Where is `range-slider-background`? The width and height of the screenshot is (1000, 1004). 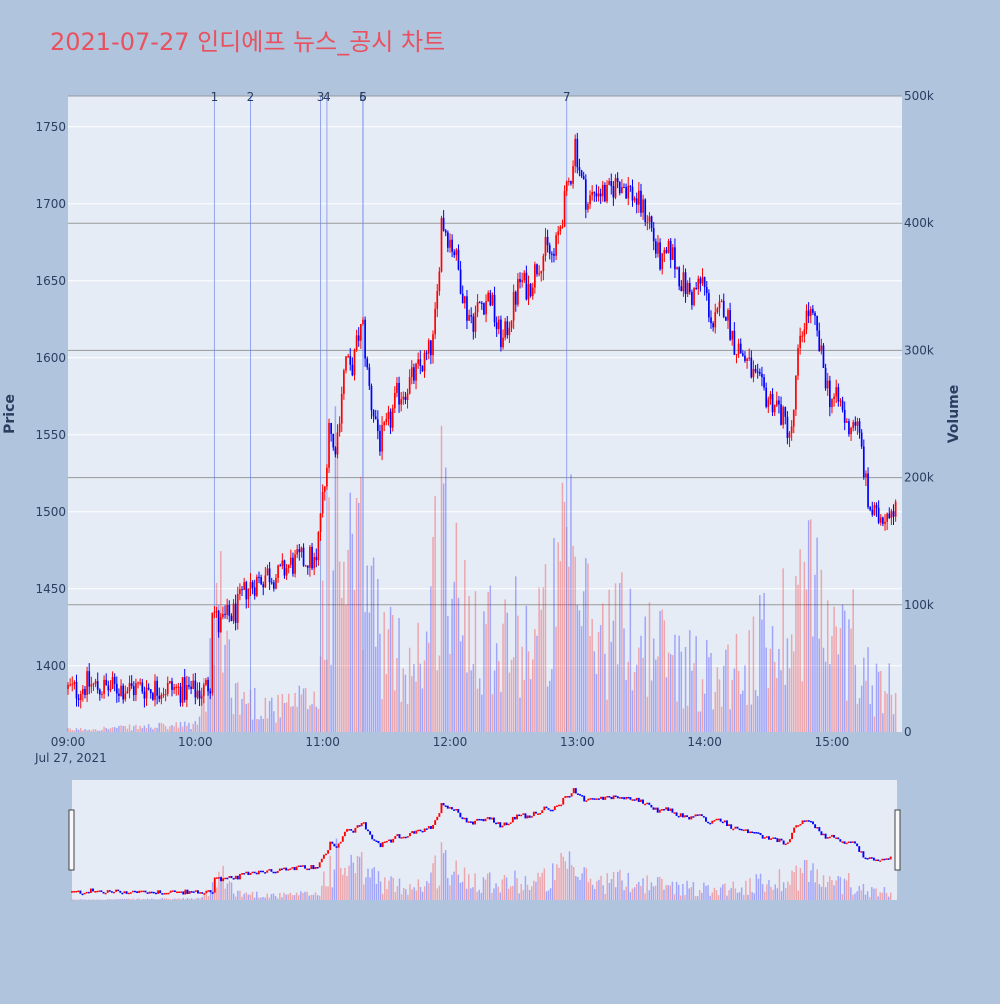
range-slider-background is located at coordinates (484, 840).